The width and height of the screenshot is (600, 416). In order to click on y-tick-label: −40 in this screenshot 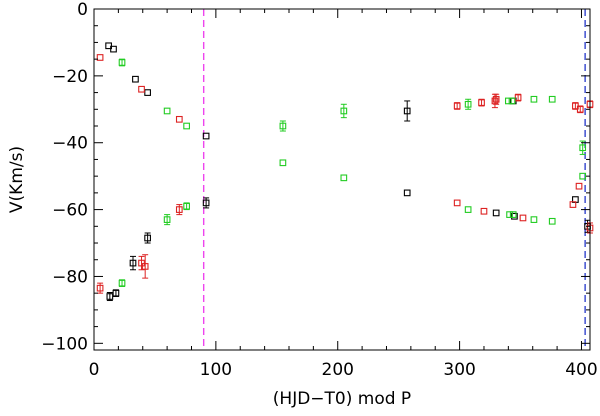, I will do `click(70, 144)`.